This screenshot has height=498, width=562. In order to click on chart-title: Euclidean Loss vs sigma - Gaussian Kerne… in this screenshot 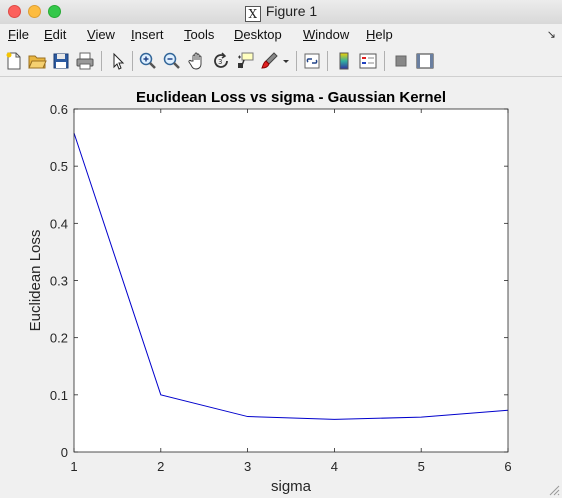, I will do `click(291, 97)`.